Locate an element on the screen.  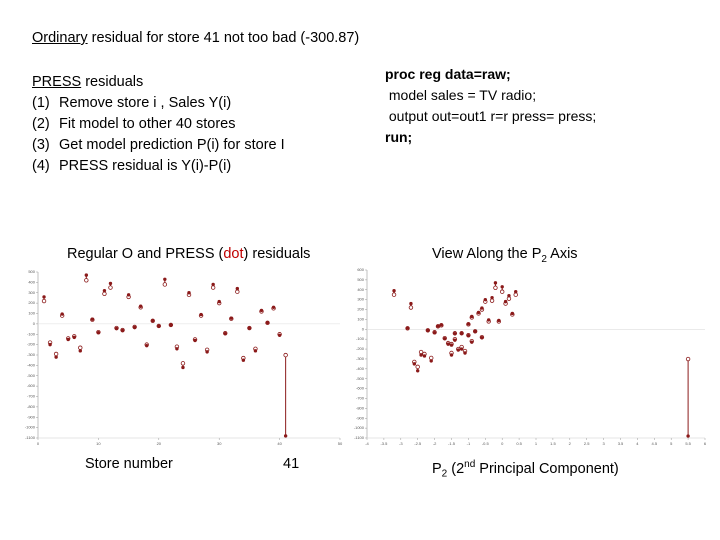
y-tick-label: -900 is located at coordinates (31, 416).